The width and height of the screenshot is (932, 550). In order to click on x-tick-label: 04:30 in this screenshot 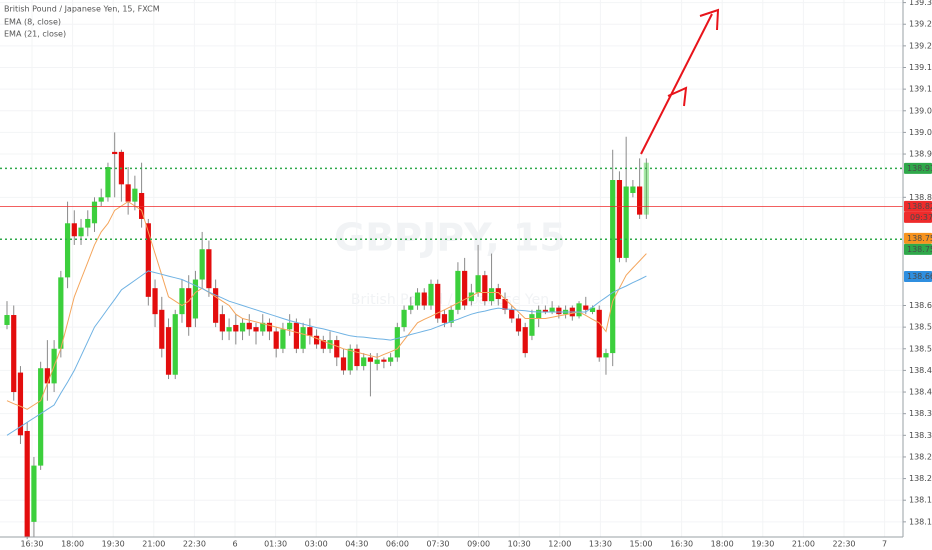, I will do `click(356, 544)`.